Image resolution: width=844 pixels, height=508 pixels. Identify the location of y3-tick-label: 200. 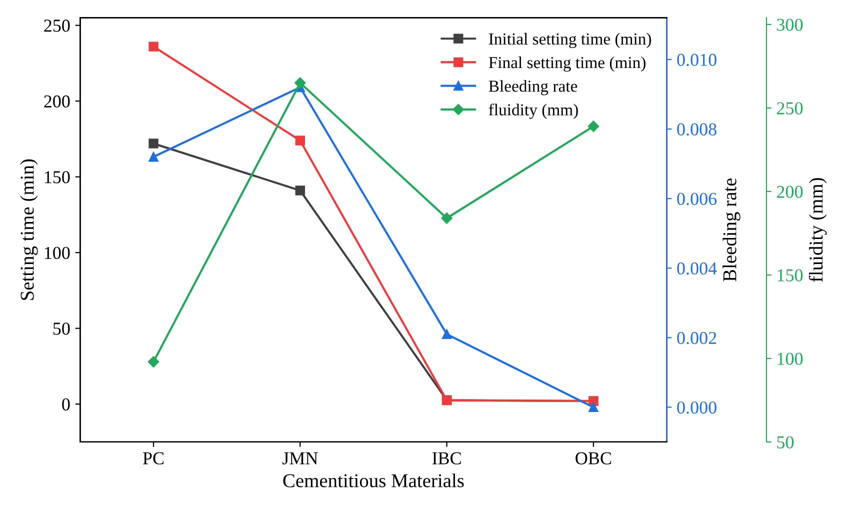
(789, 192).